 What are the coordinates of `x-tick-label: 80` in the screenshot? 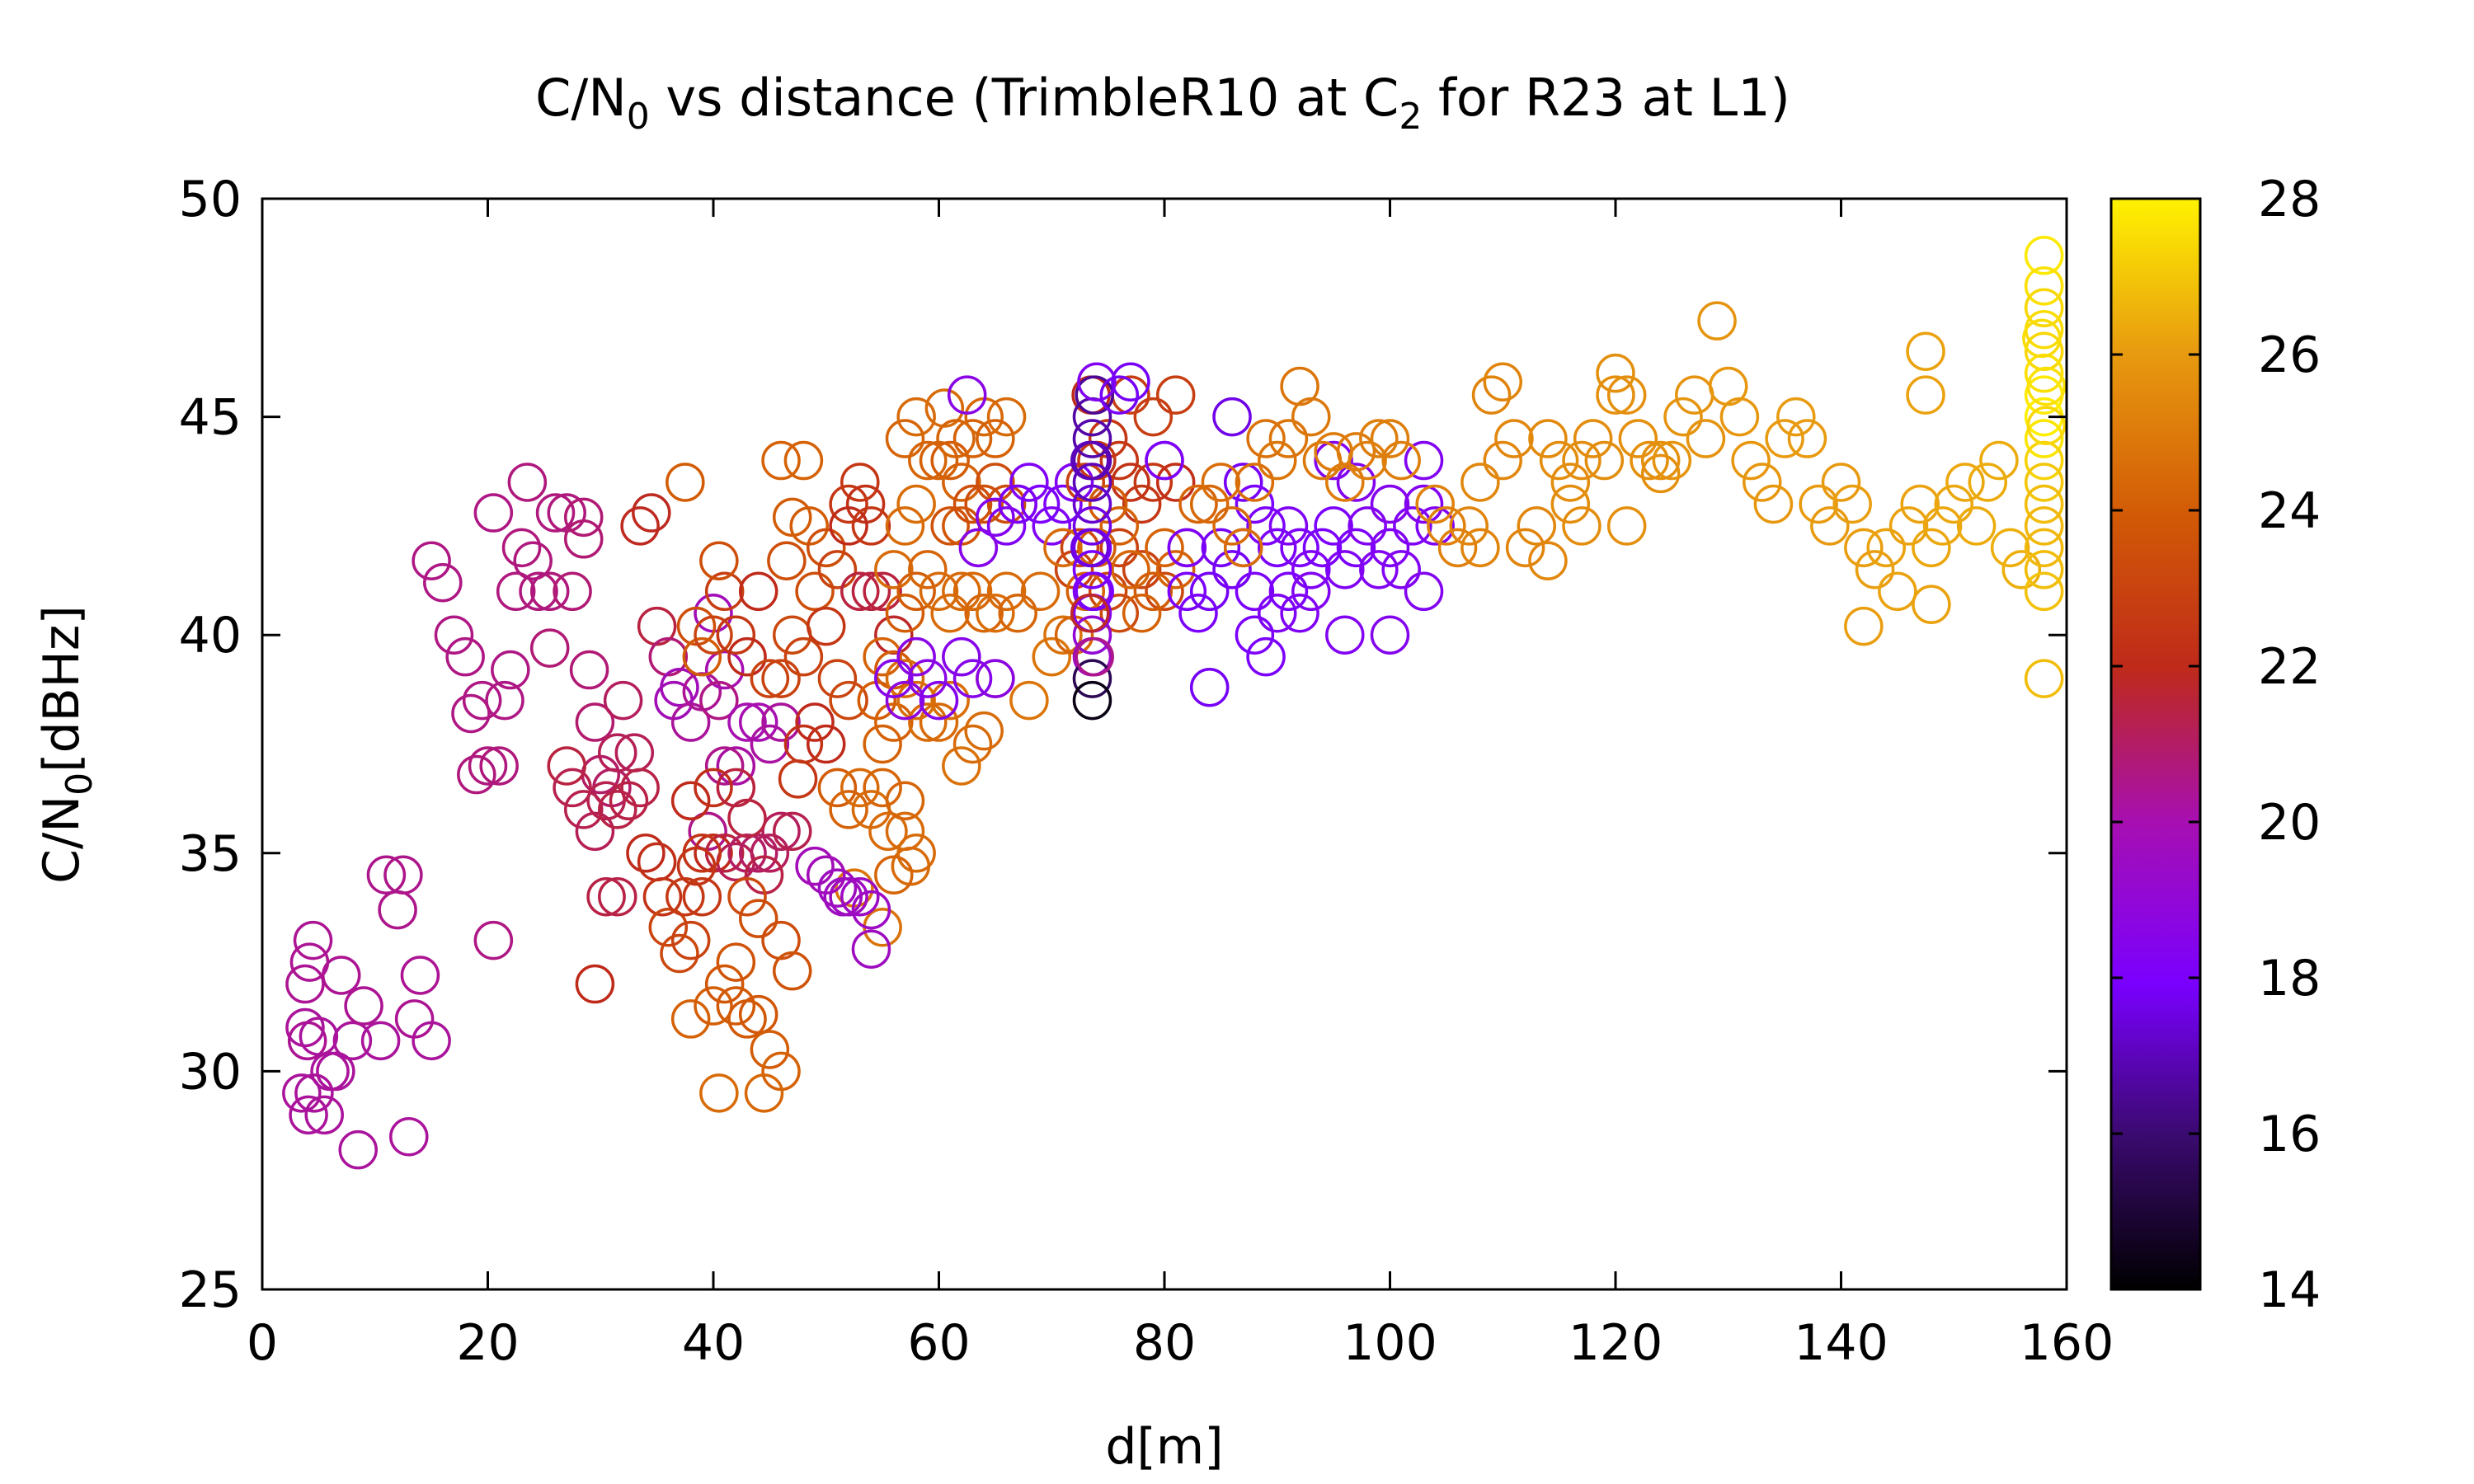 It's located at (1164, 1343).